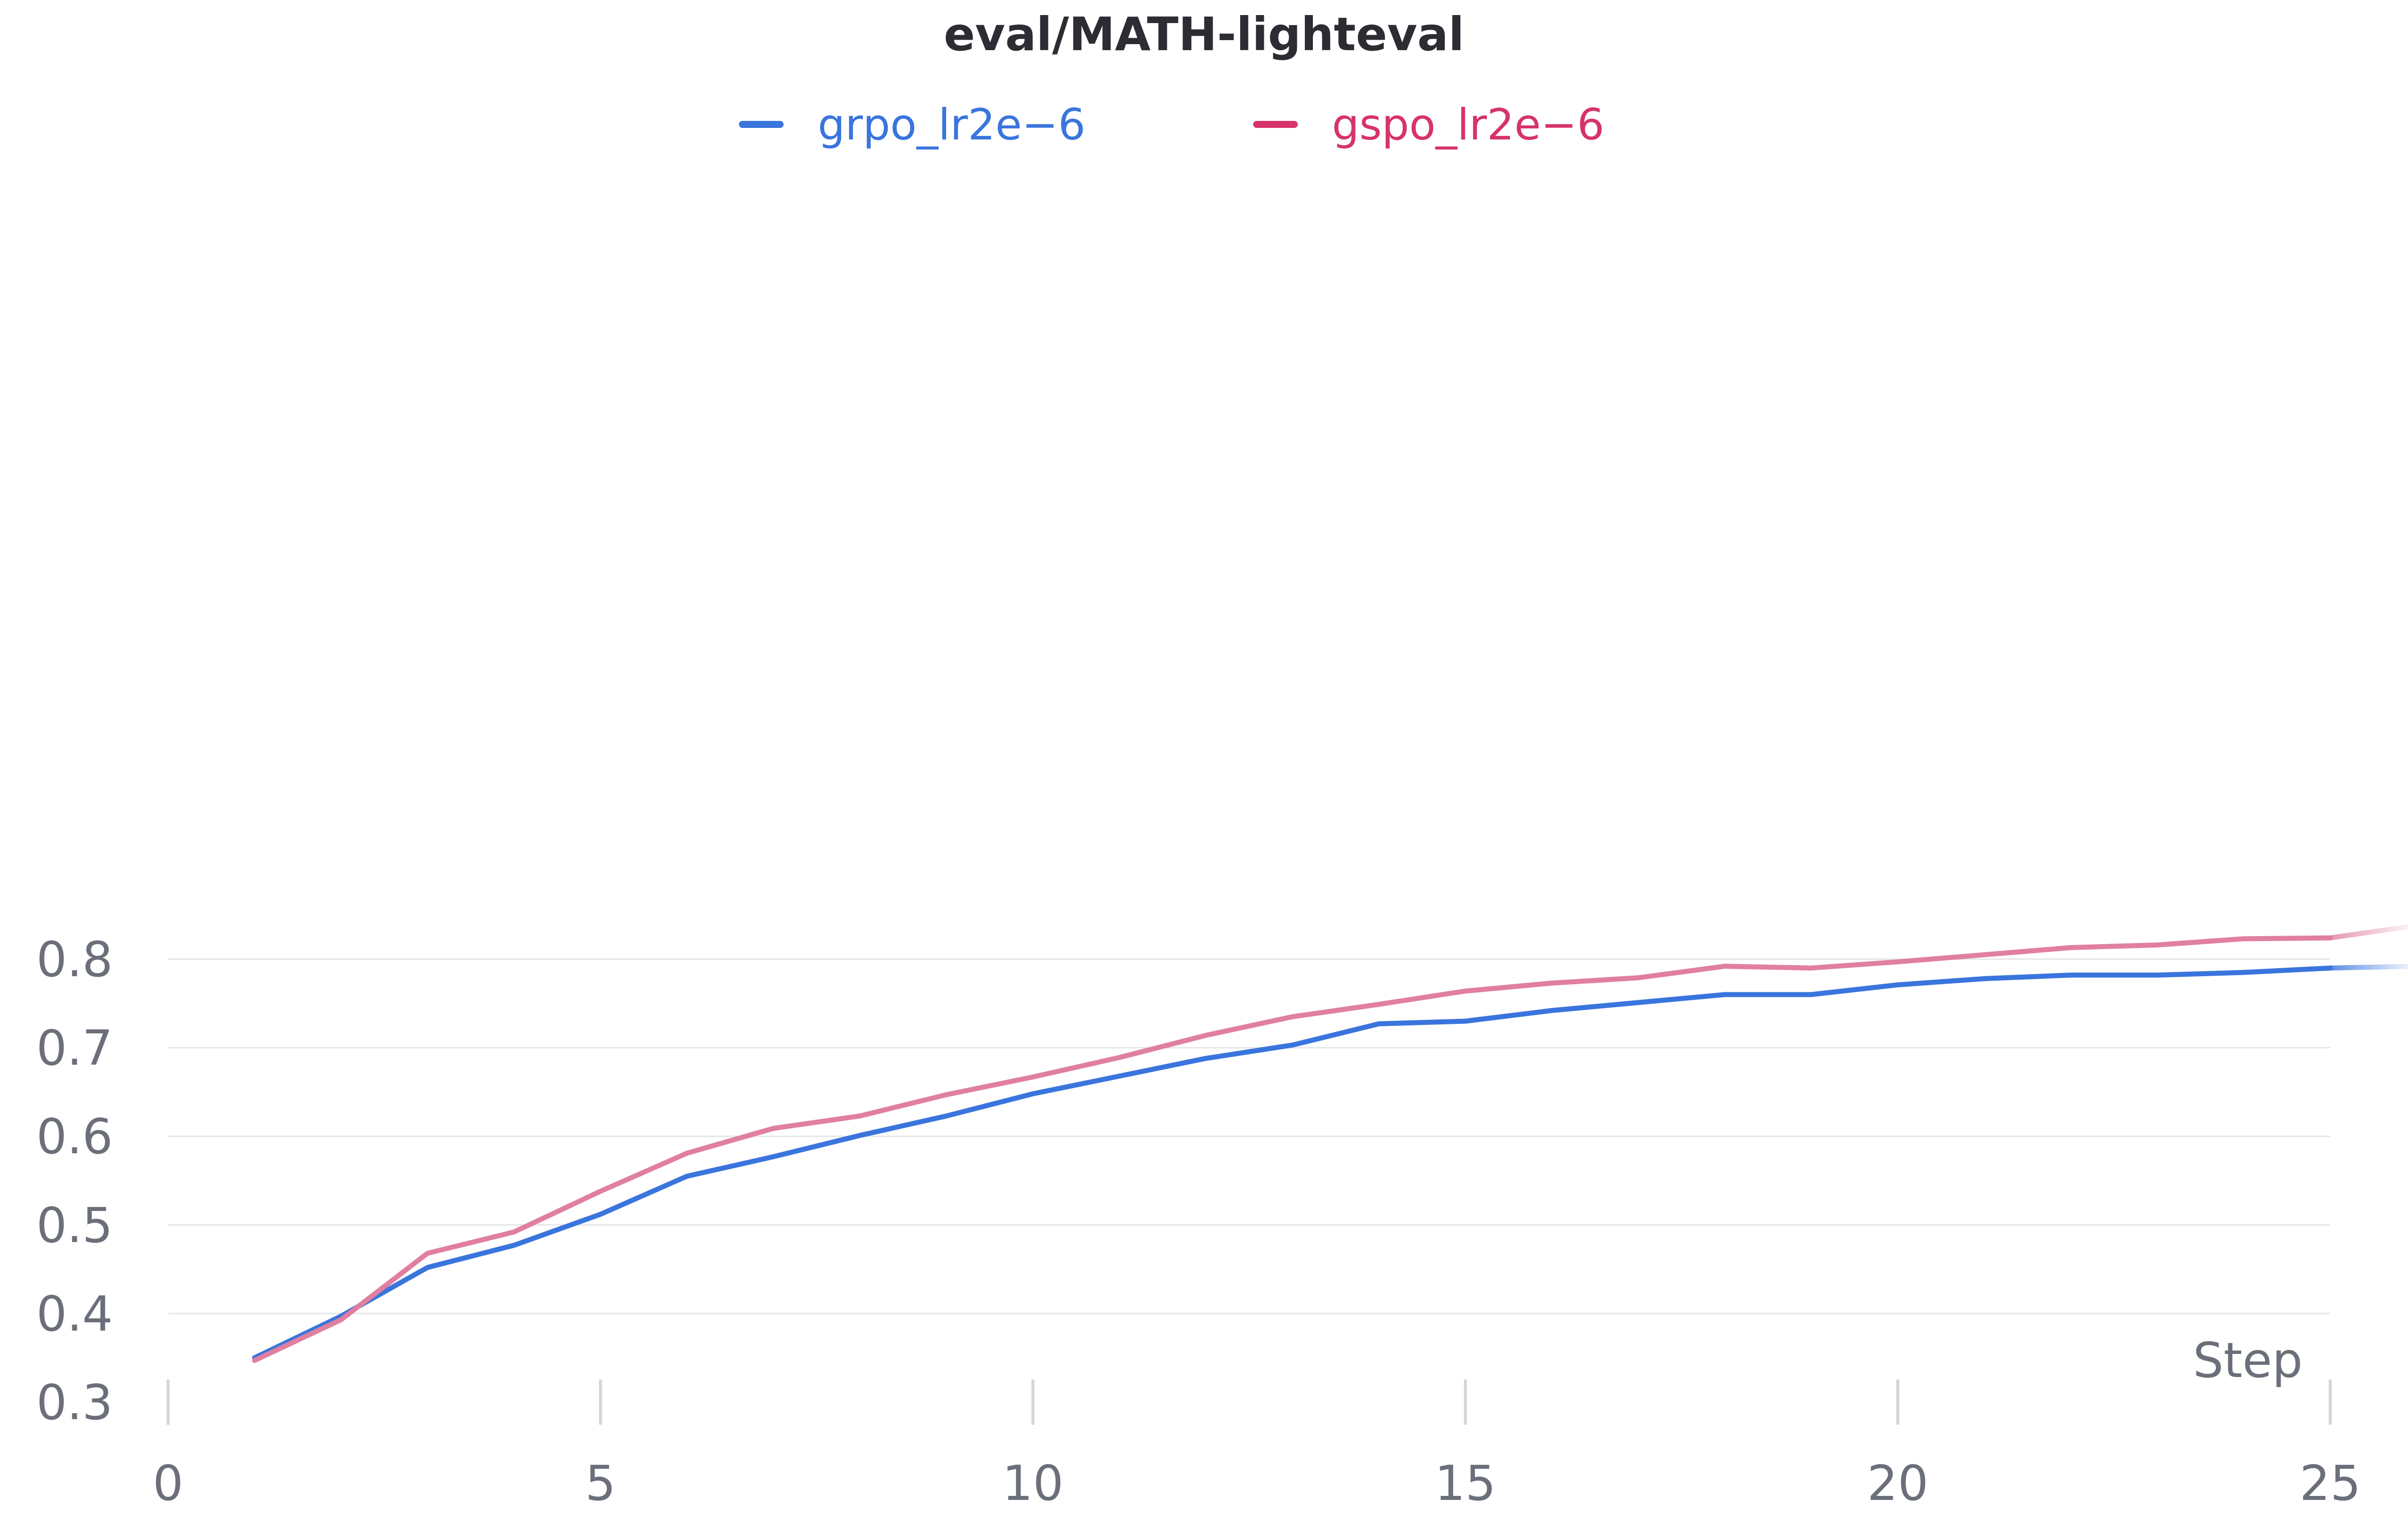  What do you see at coordinates (600, 1483) in the screenshot?
I see `x-tick-label: 5` at bounding box center [600, 1483].